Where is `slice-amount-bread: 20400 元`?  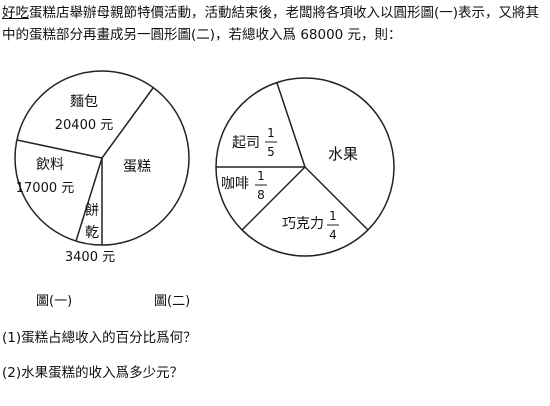 slice-amount-bread: 20400 元 is located at coordinates (84, 125).